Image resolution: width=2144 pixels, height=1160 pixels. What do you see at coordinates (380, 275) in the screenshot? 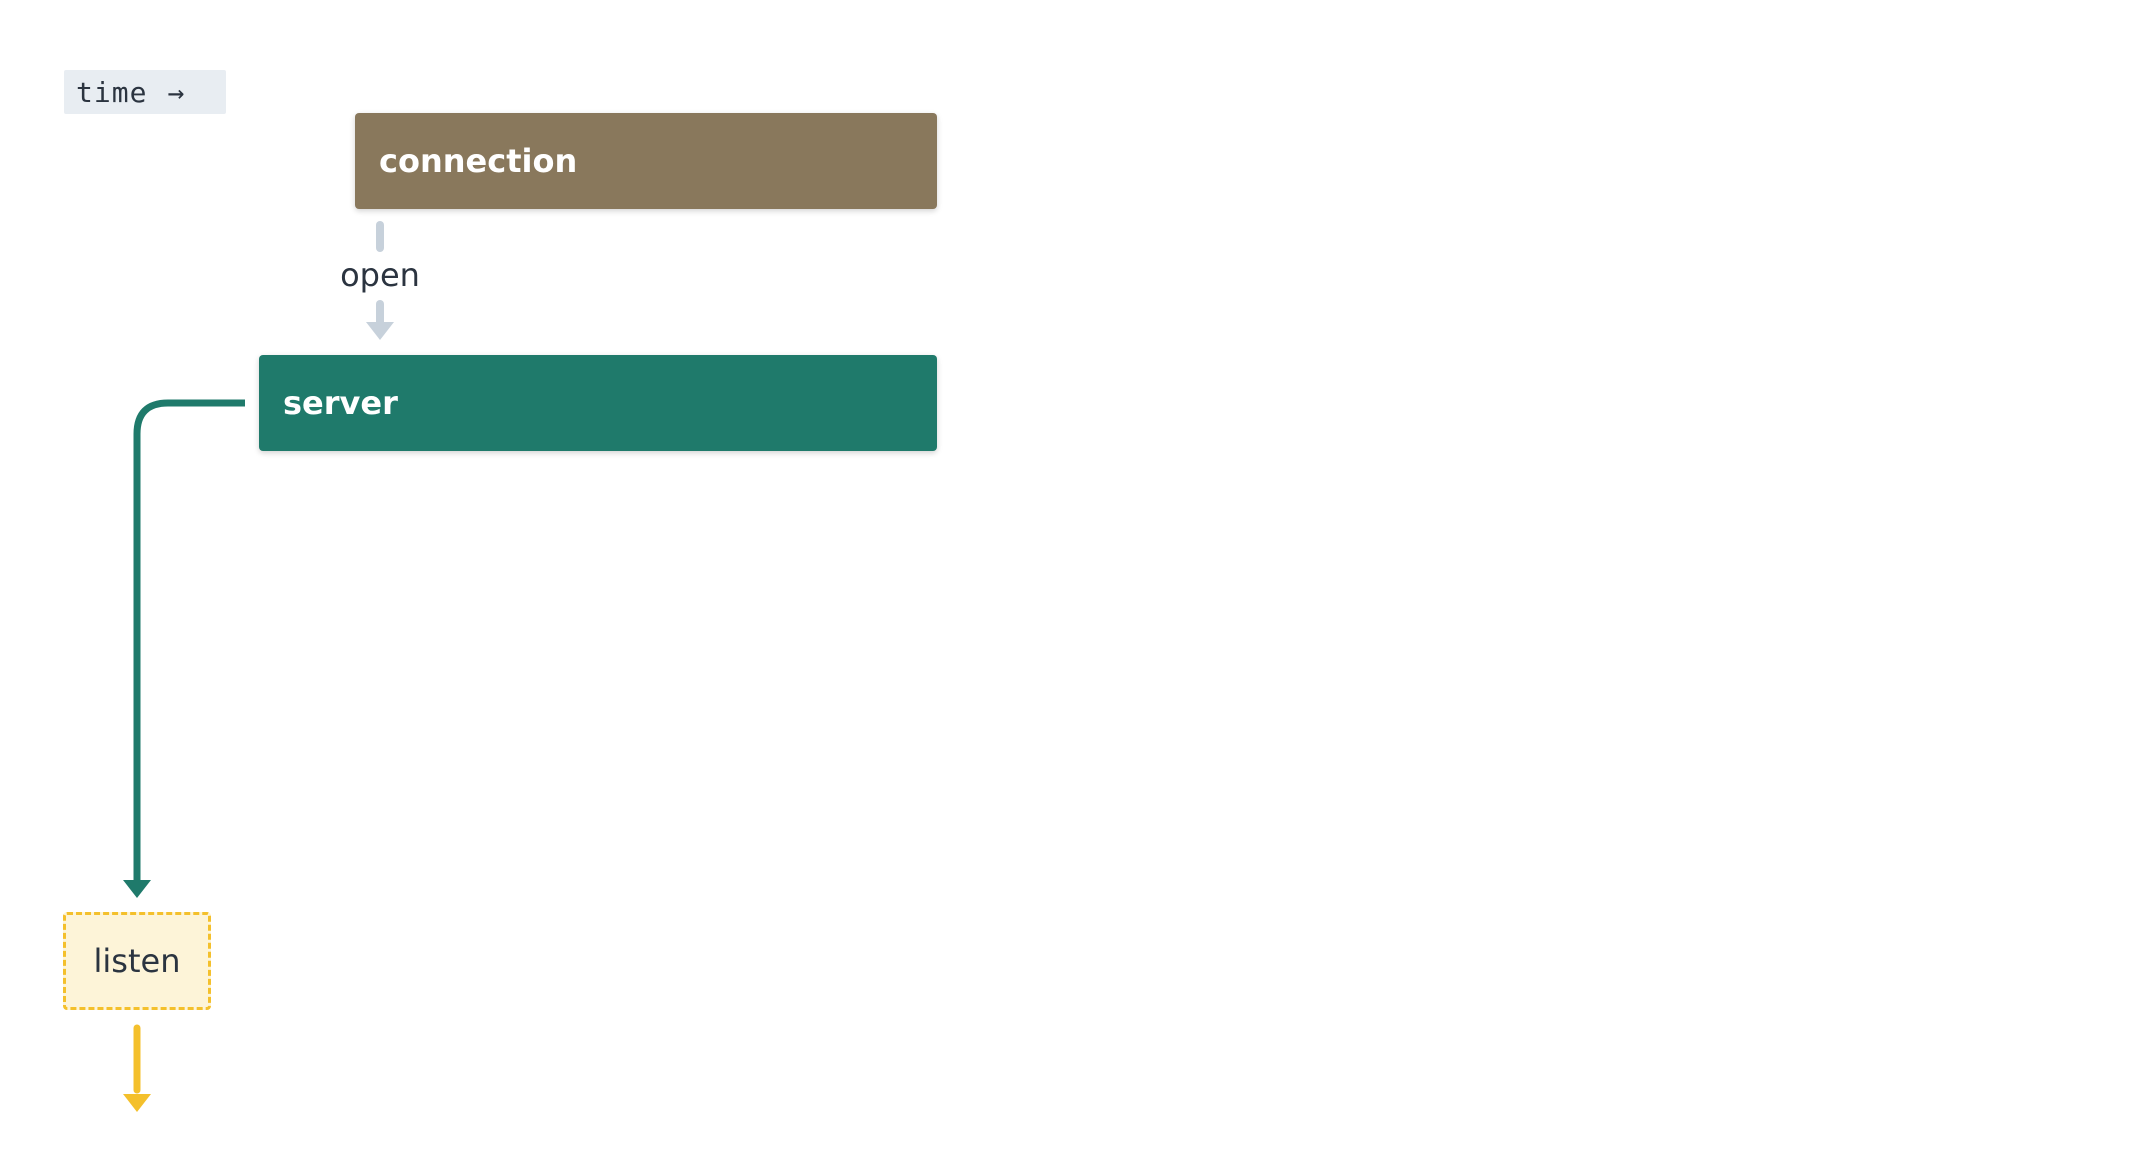
I see `open-edge-label: open` at bounding box center [380, 275].